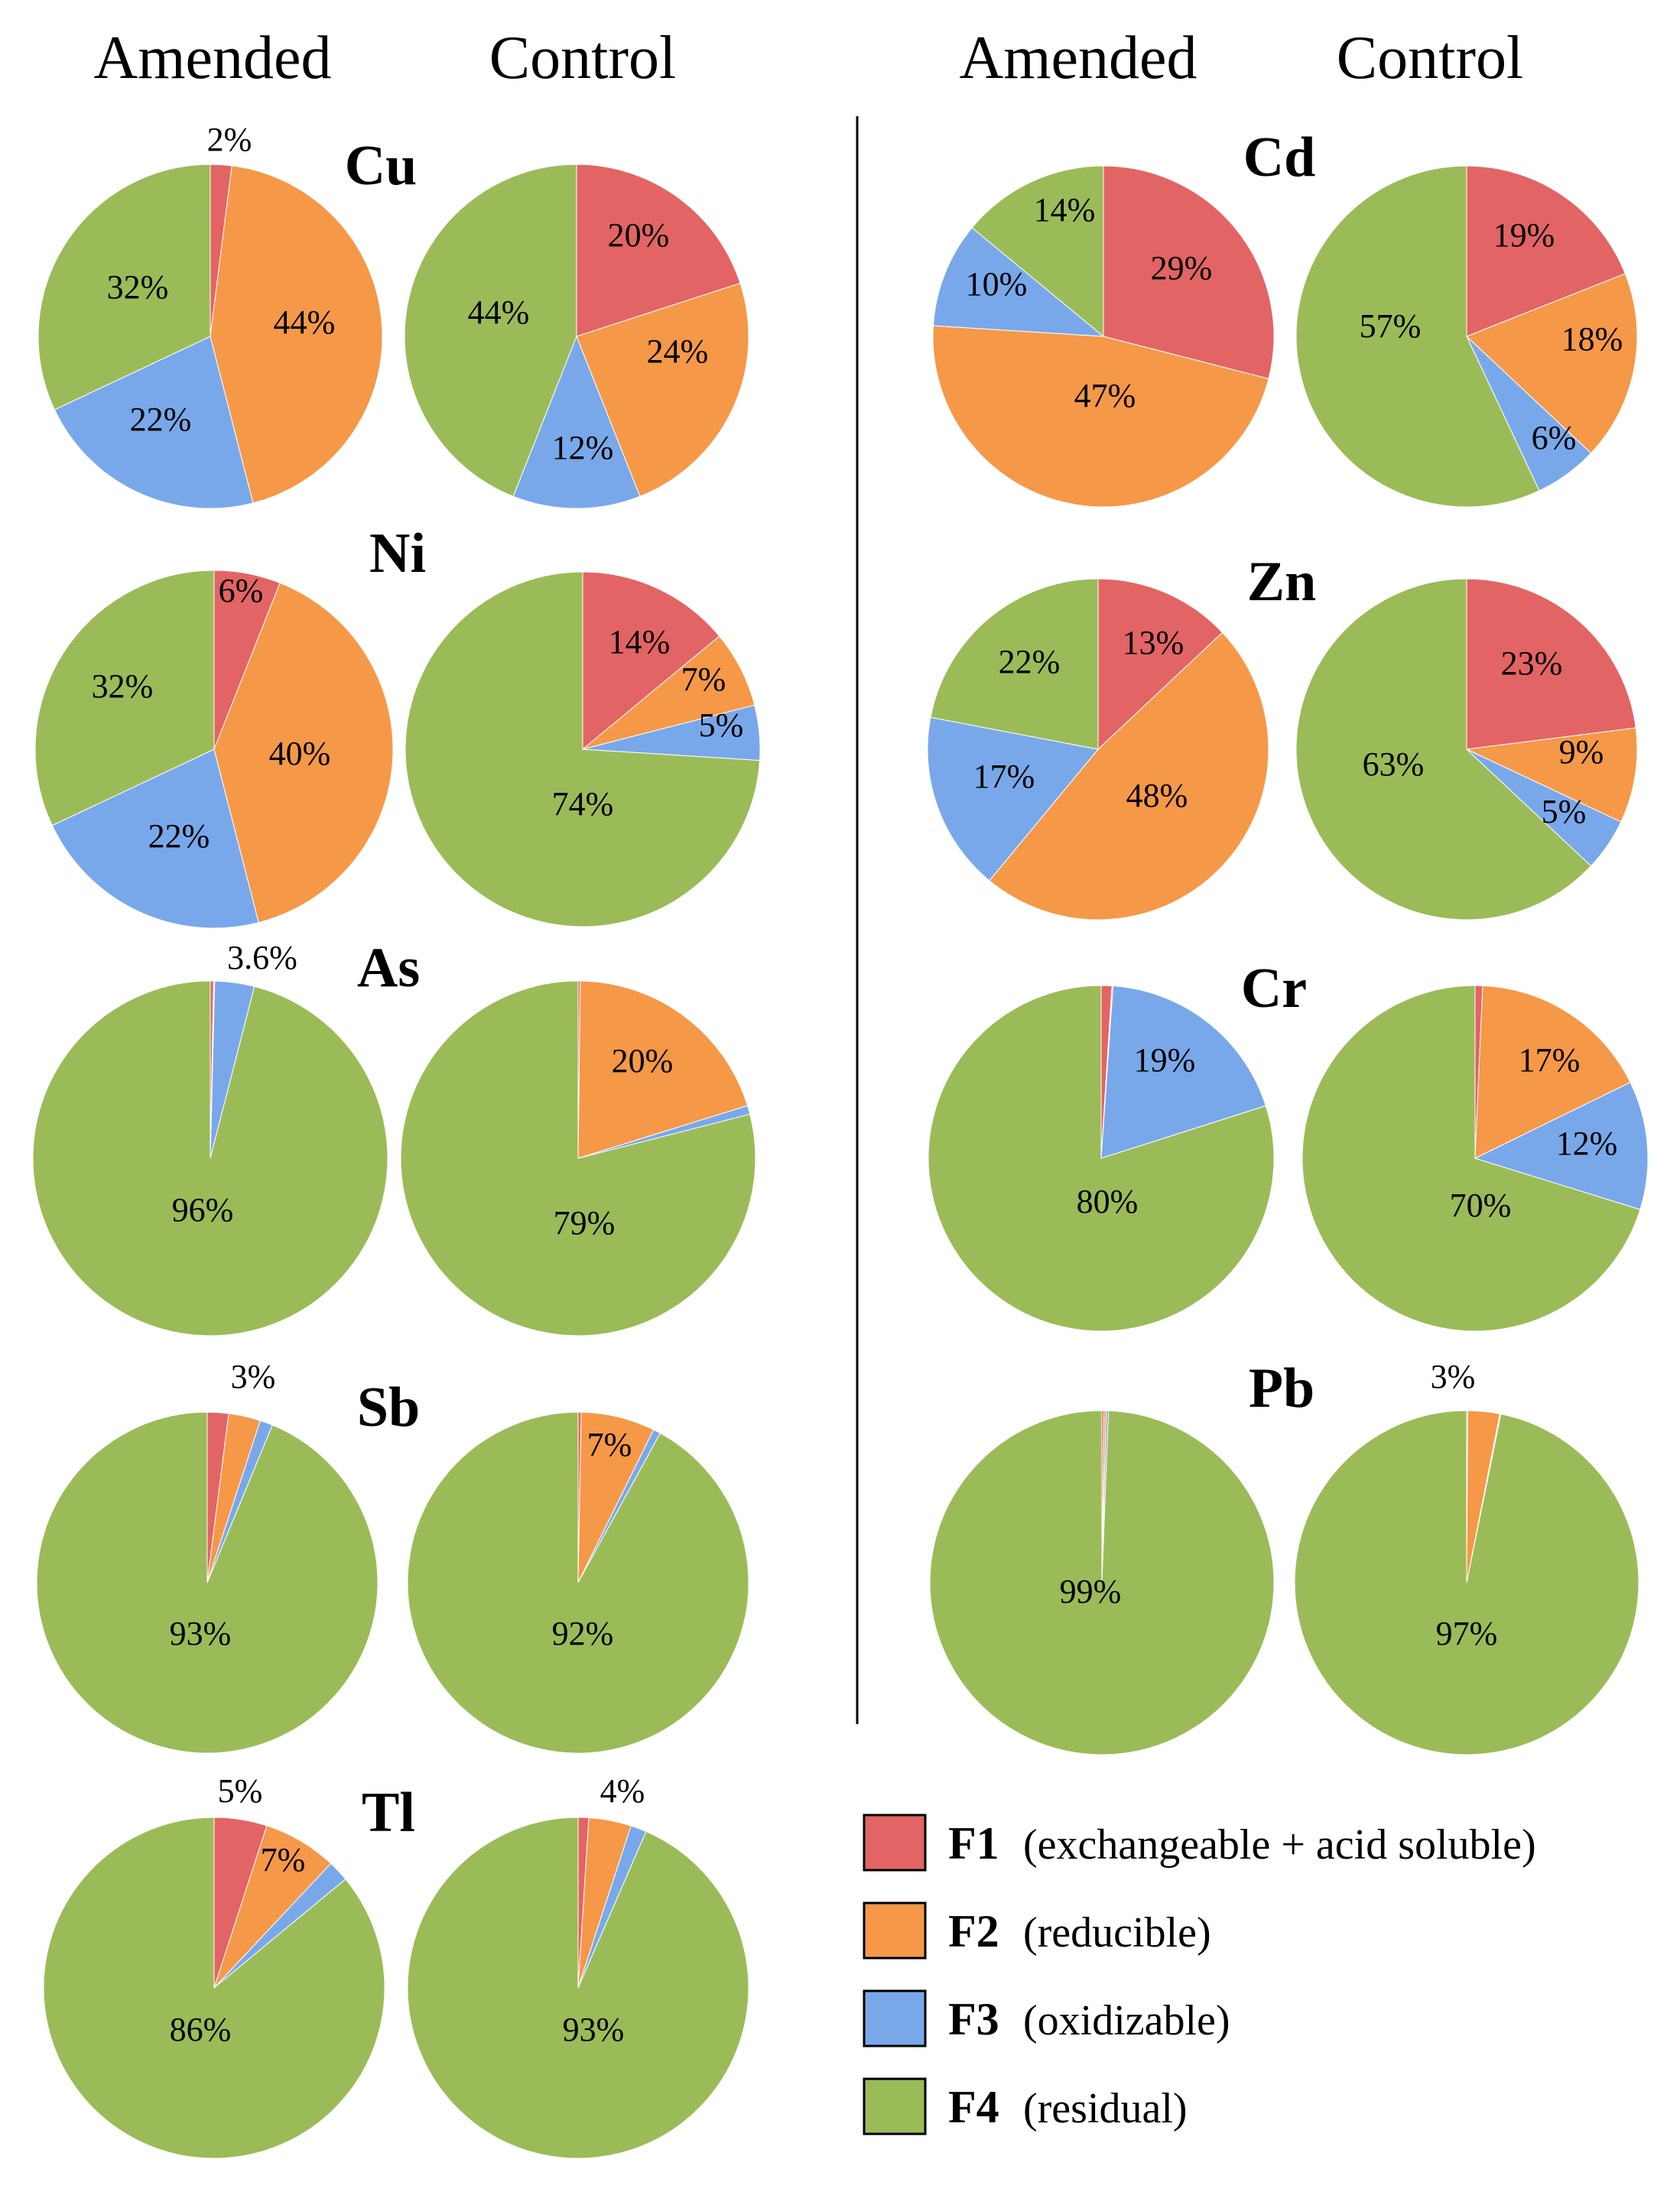  What do you see at coordinates (639, 235) in the screenshot?
I see `slice-label-cu-control-f1: 20%` at bounding box center [639, 235].